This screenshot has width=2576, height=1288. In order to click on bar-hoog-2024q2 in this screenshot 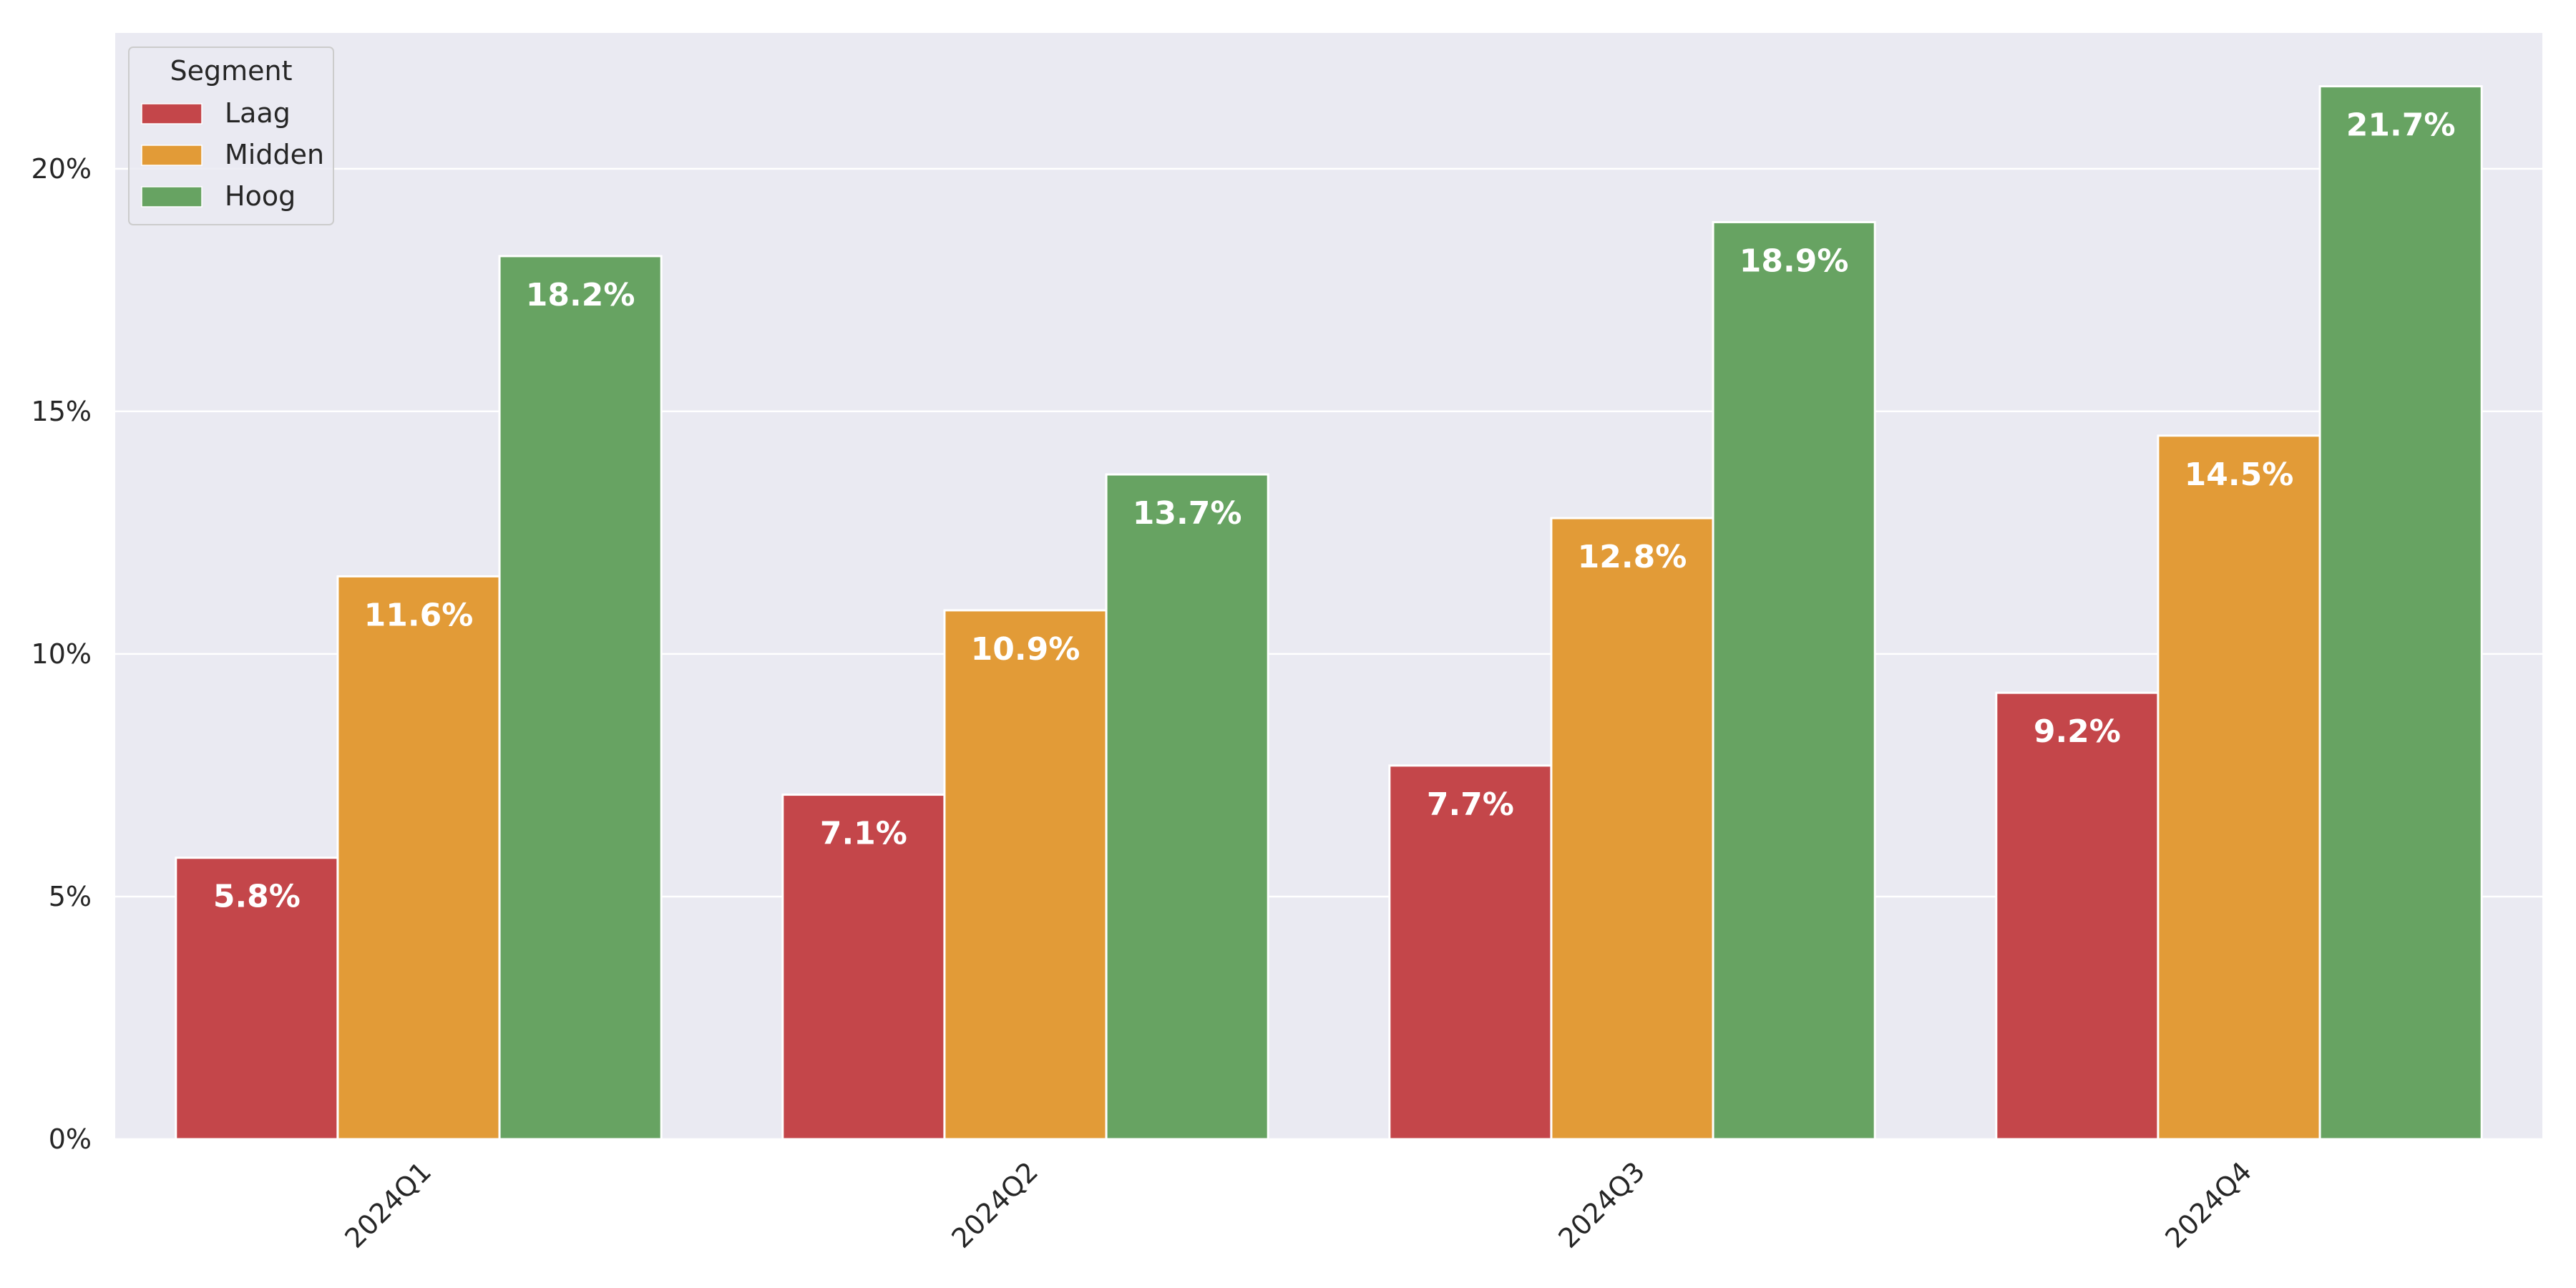, I will do `click(1187, 807)`.